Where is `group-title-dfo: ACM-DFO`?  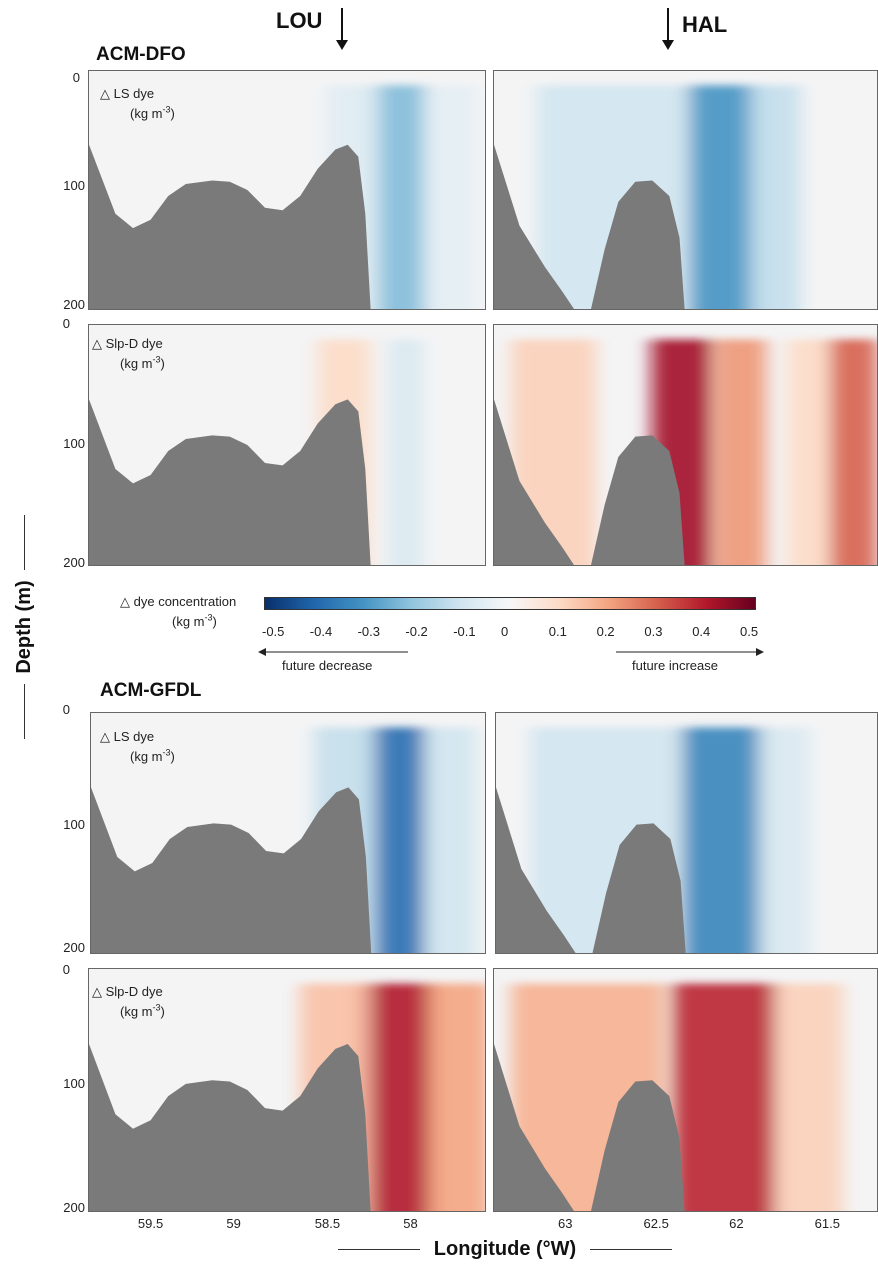 group-title-dfo: ACM-DFO is located at coordinates (141, 54).